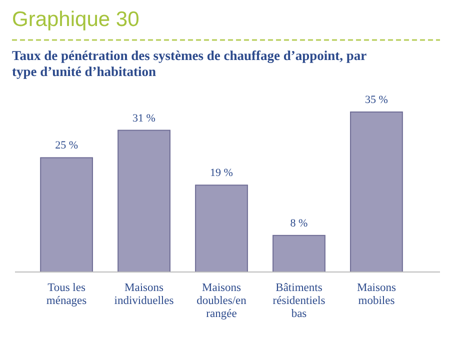 The width and height of the screenshot is (450, 338). I want to click on data-label: 25 %, so click(66, 146).